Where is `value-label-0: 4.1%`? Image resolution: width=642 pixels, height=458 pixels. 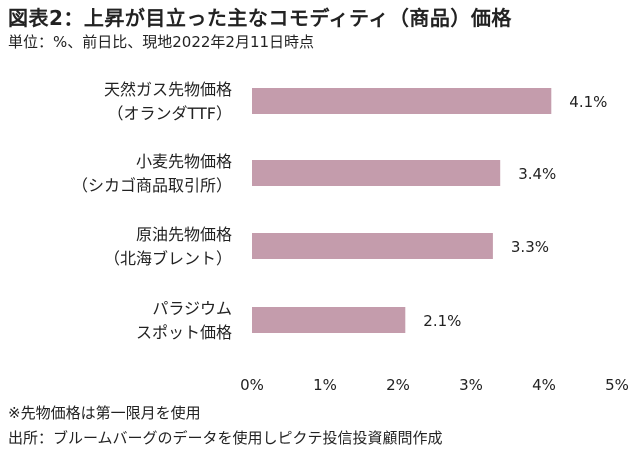 value-label-0: 4.1% is located at coordinates (588, 102).